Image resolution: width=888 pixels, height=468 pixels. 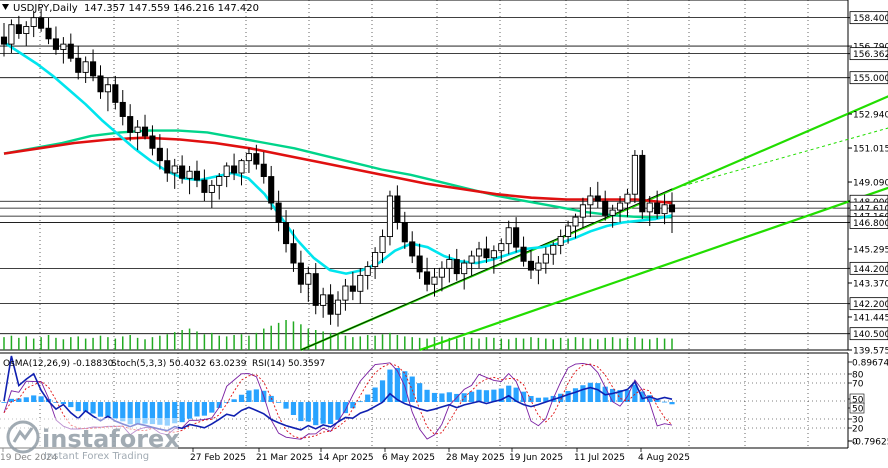 I want to click on ohlc-readout: 147.357 147.559 146.216 147.420, so click(x=171, y=8).